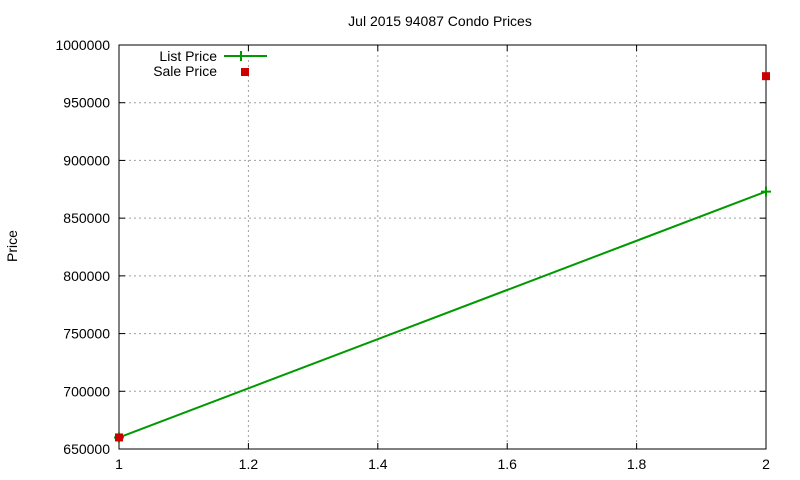 The height and width of the screenshot is (480, 800). I want to click on legend: List Price Sale Price, so click(210, 63).